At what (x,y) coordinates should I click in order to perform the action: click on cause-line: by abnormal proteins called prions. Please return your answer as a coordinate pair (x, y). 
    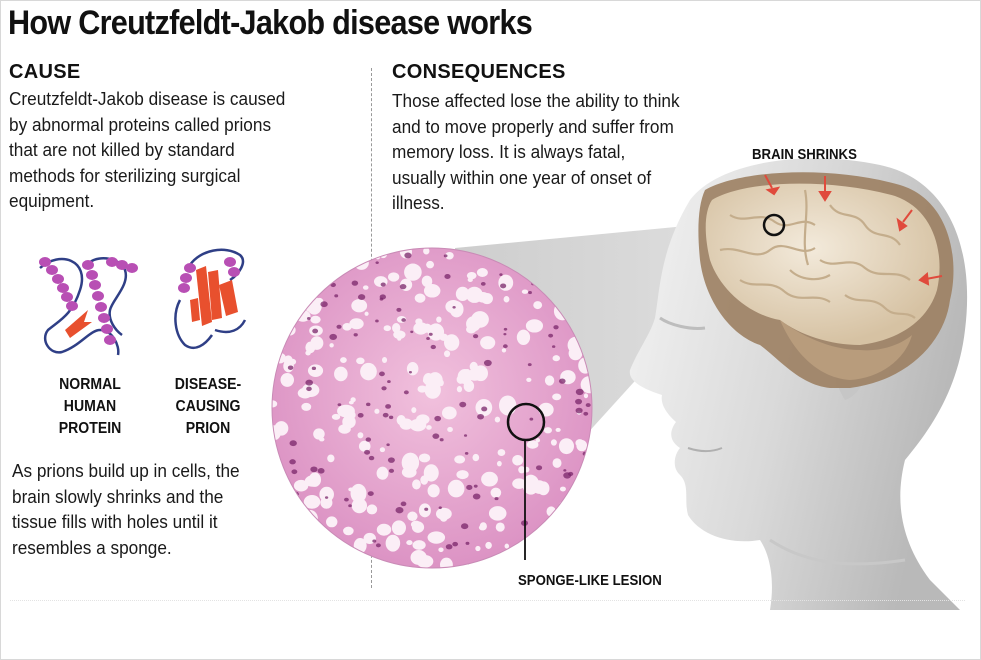
    Looking at the image, I should click on (140, 124).